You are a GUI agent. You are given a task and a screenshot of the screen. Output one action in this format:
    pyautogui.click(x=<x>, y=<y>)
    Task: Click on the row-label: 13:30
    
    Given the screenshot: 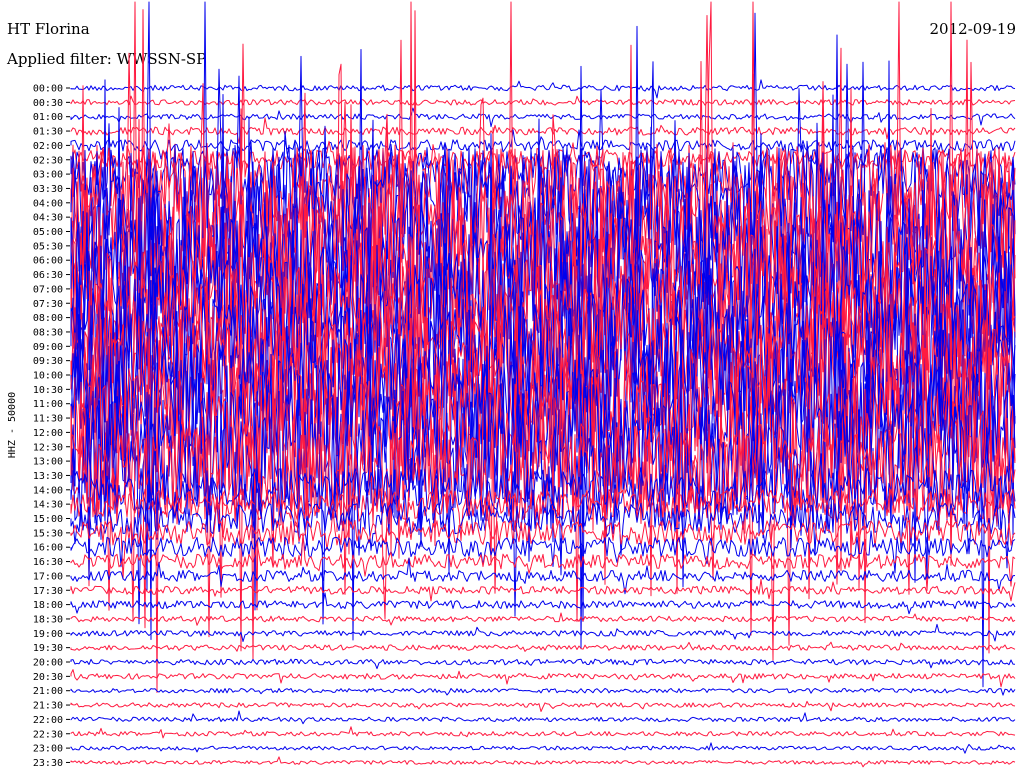 What is the action you would take?
    pyautogui.click(x=48, y=476)
    